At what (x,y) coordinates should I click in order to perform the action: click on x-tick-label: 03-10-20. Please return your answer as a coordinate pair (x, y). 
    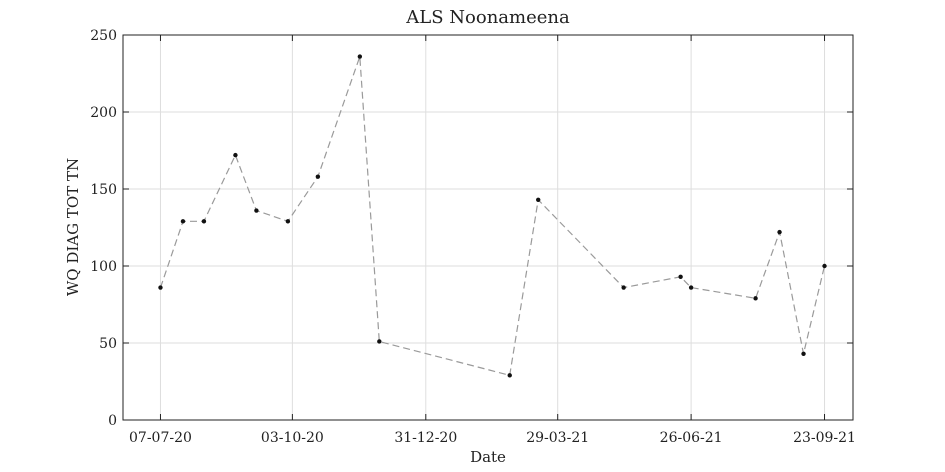
    Looking at the image, I should click on (292, 438).